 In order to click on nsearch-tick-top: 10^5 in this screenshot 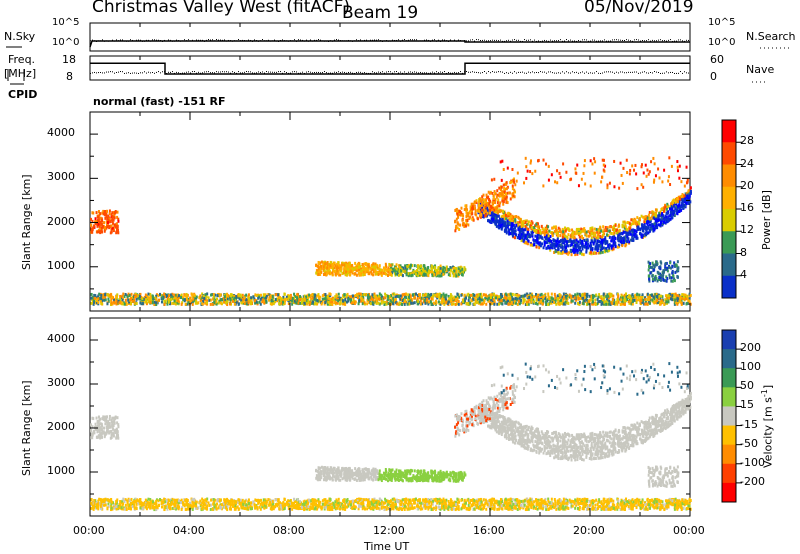, I will do `click(722, 22)`.